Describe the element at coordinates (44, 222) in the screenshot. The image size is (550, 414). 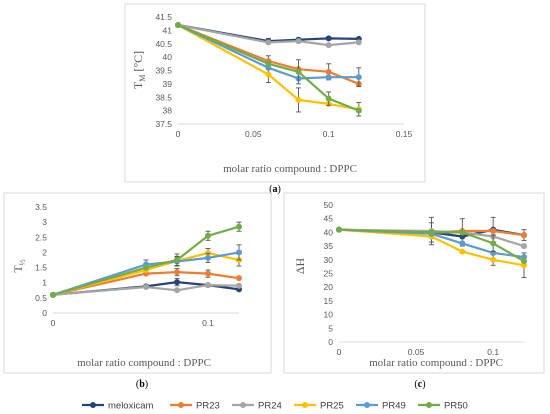
I see `y-tick-label: 3` at that location.